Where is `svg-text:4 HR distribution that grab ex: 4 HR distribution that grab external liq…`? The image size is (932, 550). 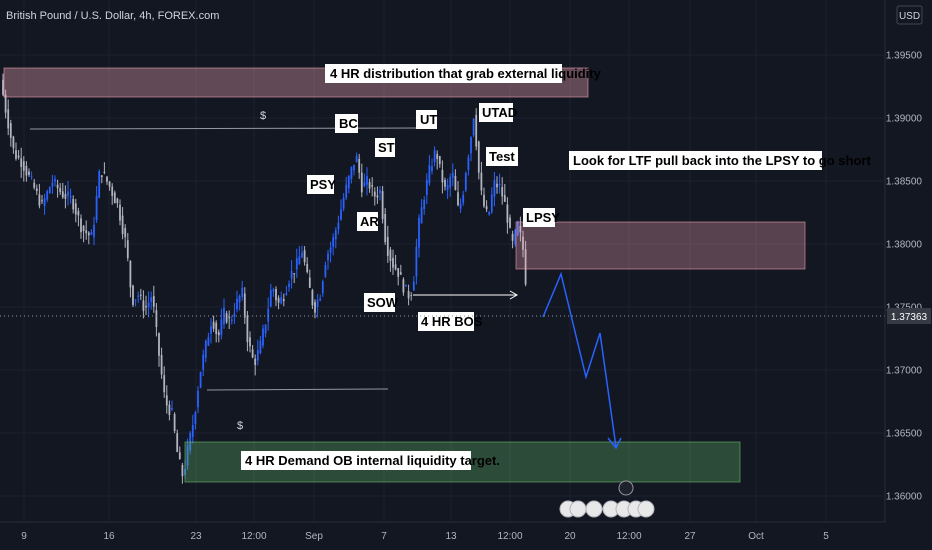
svg-text:4 HR distribution that grab ex: 4 HR distribution that grab external liq… is located at coordinates (466, 73).